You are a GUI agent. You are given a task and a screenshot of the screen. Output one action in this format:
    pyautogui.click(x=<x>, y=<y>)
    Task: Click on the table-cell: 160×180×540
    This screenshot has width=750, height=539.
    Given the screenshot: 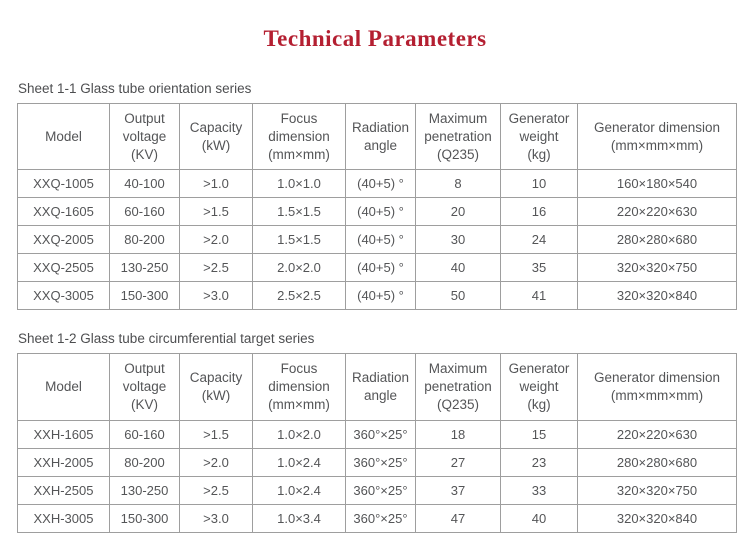 What is the action you would take?
    pyautogui.click(x=657, y=184)
    